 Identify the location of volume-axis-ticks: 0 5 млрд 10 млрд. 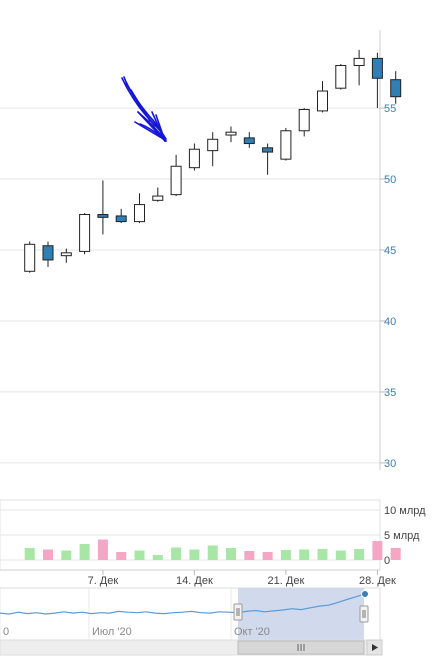
(405, 536).